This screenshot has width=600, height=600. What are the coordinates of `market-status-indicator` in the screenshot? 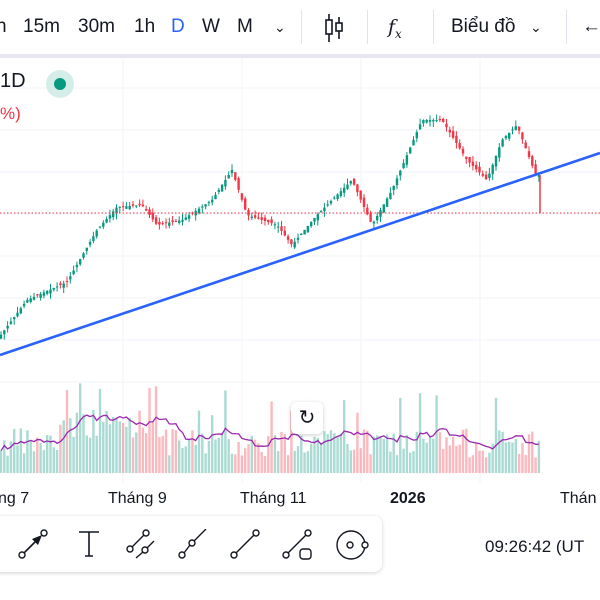 It's located at (60, 84).